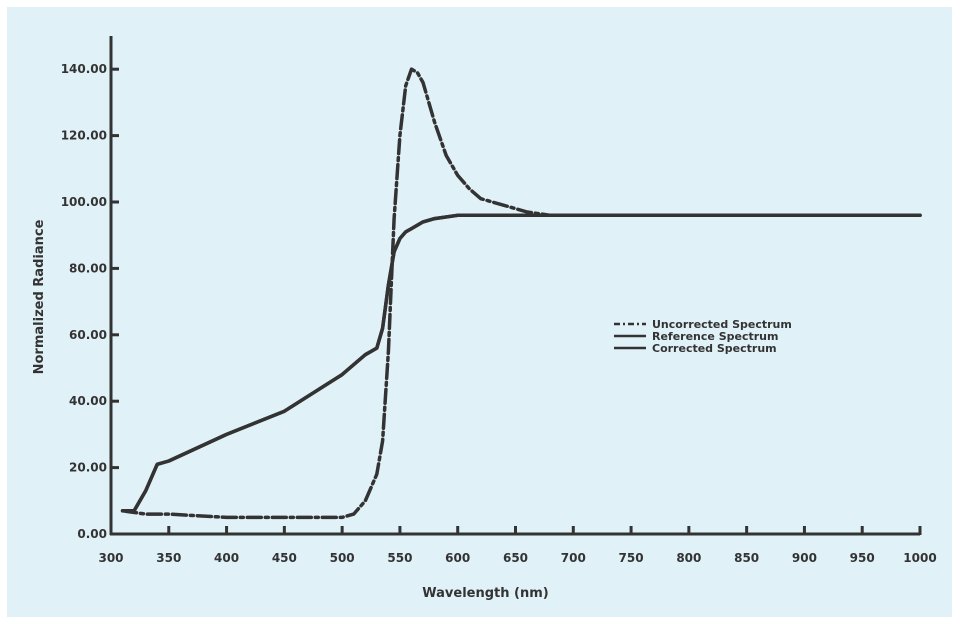 Image resolution: width=959 pixels, height=624 pixels. I want to click on y-tick-label: 0.00, so click(92, 534).